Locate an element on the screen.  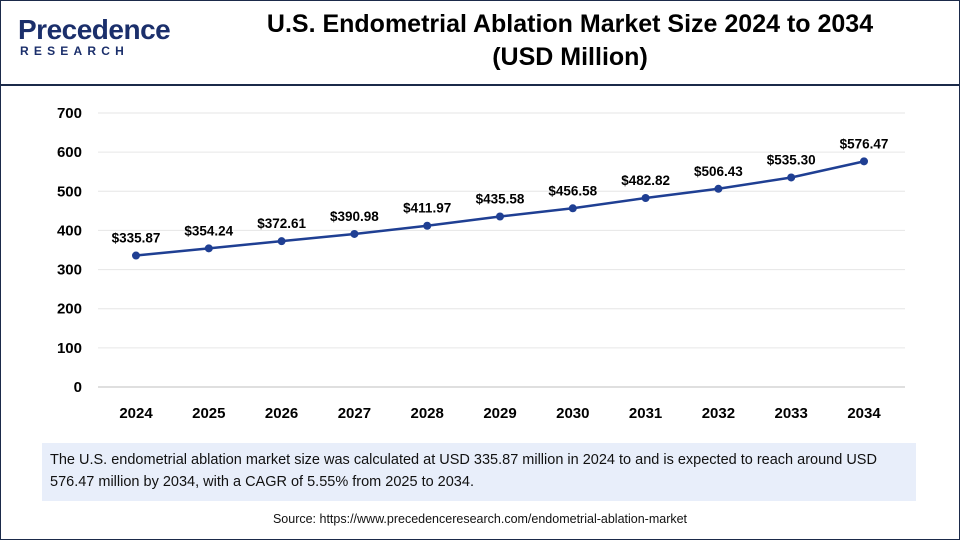
series-line is located at coordinates (500, 208).